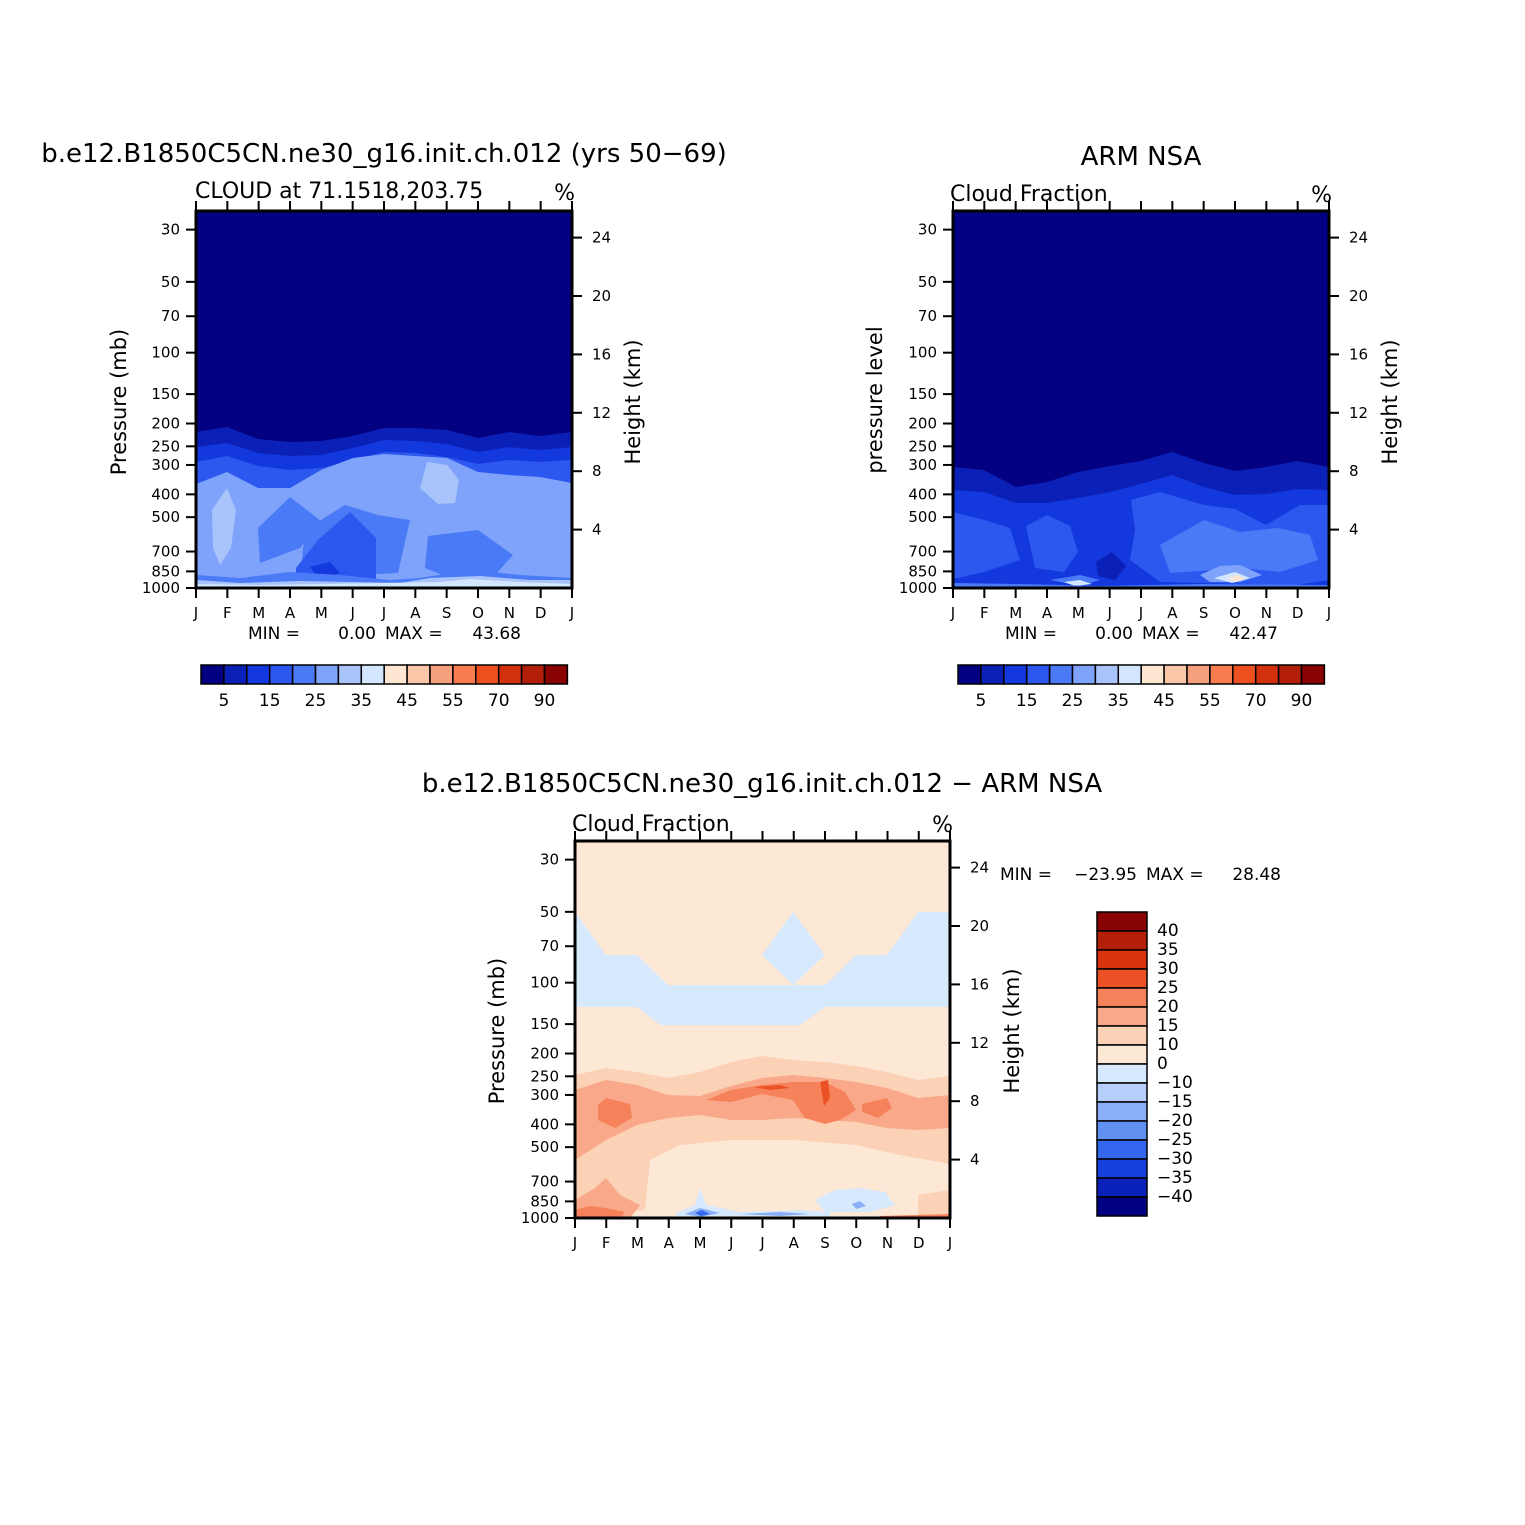 Image resolution: width=1525 pixels, height=1525 pixels. What do you see at coordinates (825, 1243) in the screenshot?
I see `x-tick-label: S` at bounding box center [825, 1243].